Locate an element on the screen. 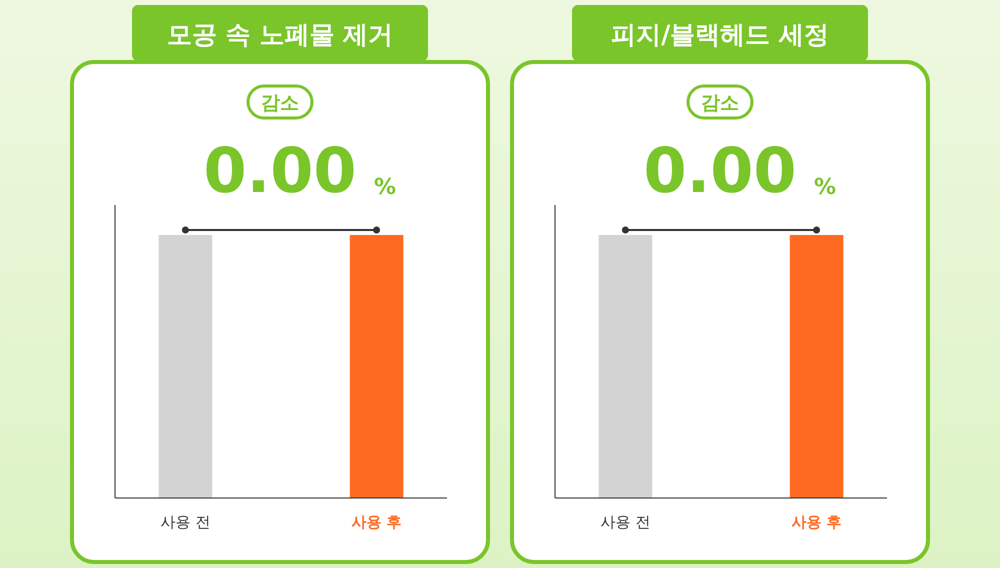 The height and width of the screenshot is (568, 1000). chart-title: 피지/블랙헤드 세정 is located at coordinates (720, 34).